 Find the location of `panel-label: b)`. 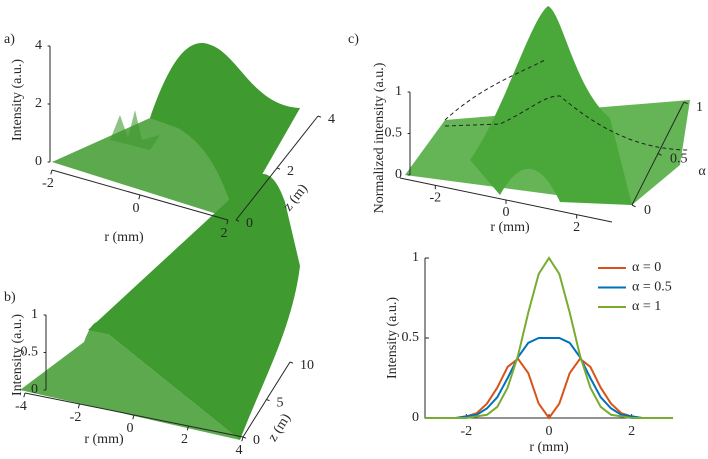

panel-label: b) is located at coordinates (10, 297).